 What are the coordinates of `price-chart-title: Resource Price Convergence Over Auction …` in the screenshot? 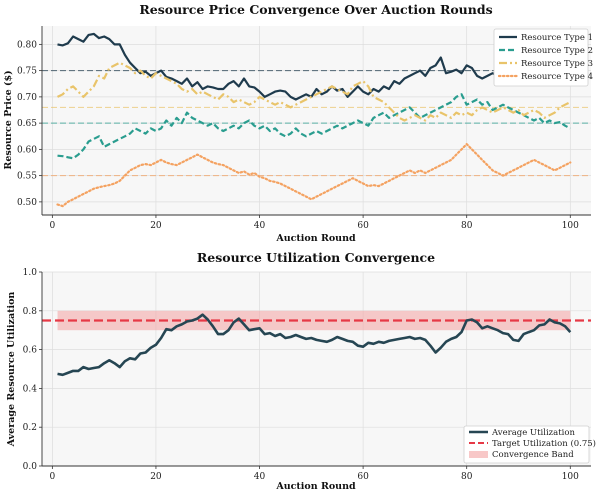 It's located at (315, 9).